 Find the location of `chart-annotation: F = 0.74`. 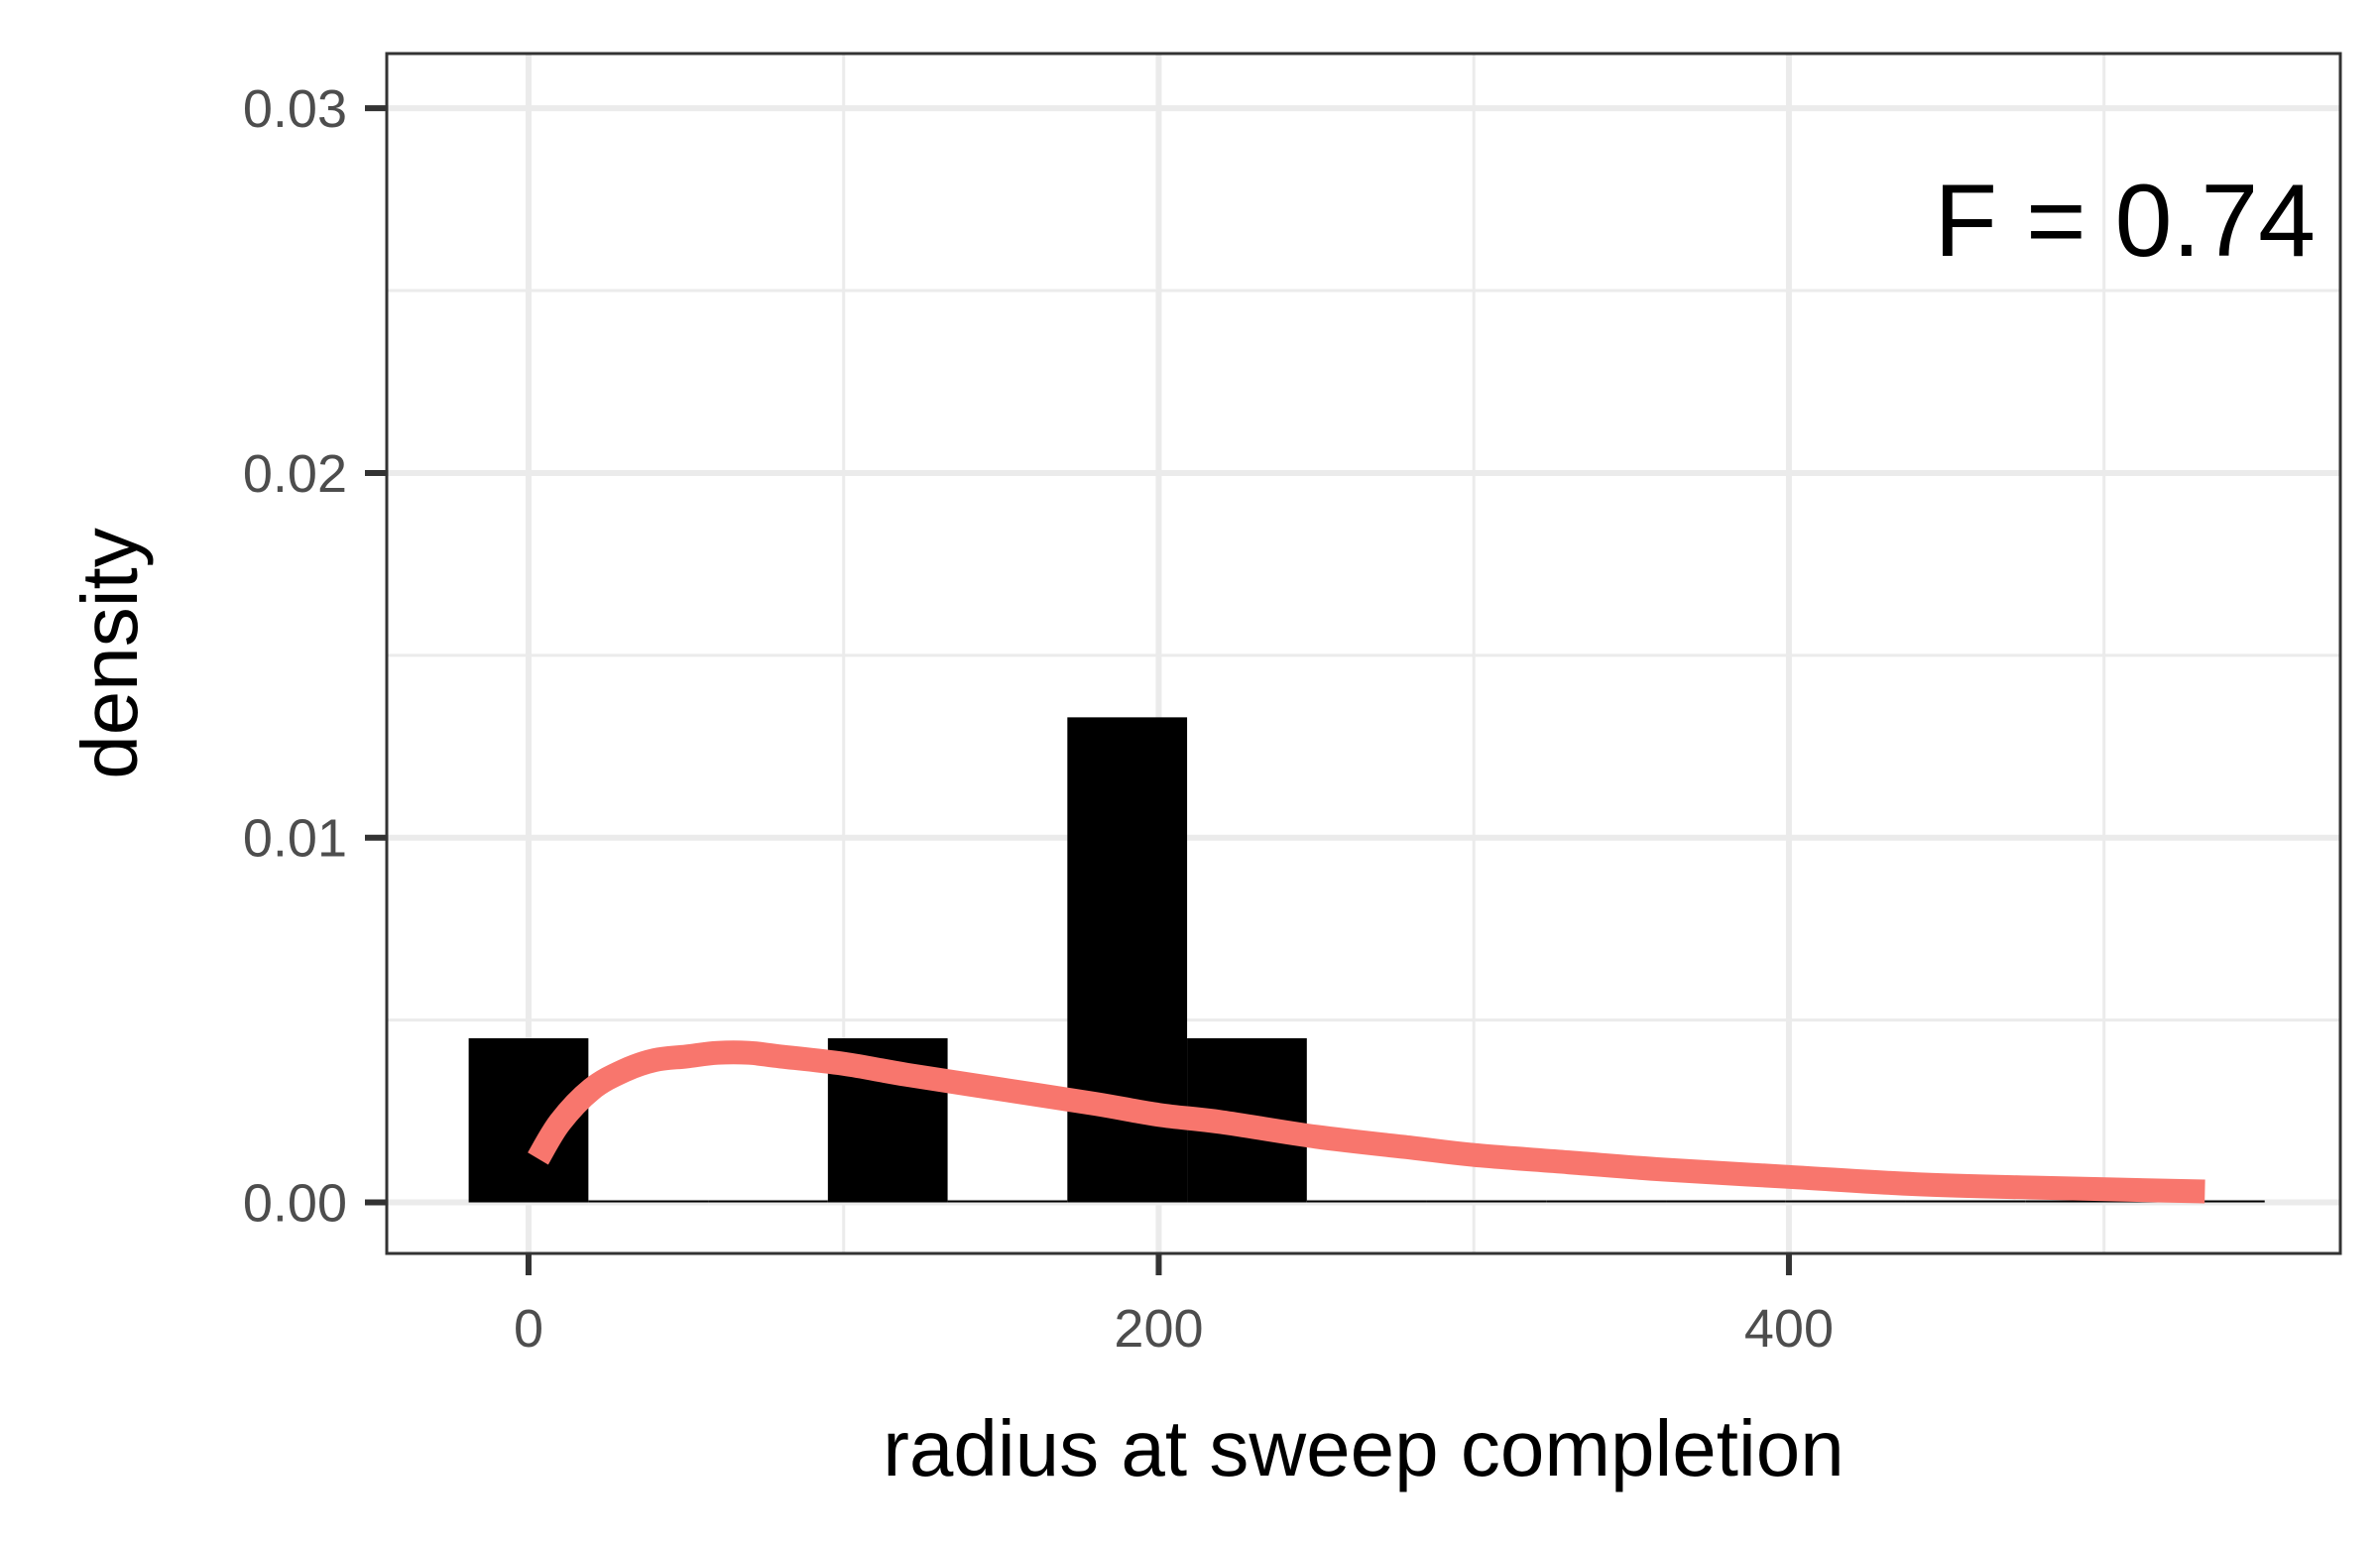

chart-annotation: F = 0.74 is located at coordinates (2125, 221).